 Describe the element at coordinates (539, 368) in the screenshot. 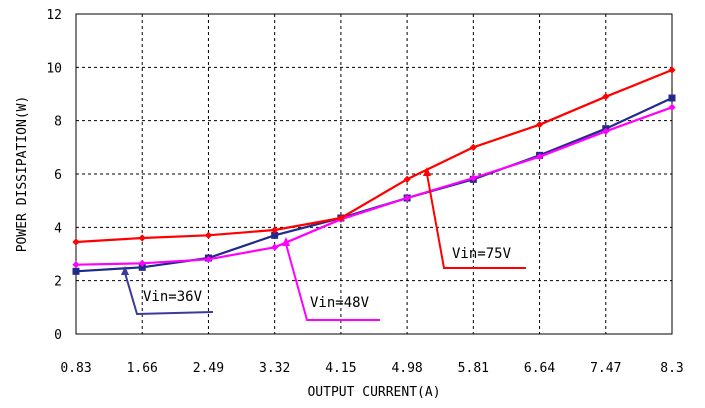

I see `x-tick-label: 6.64` at that location.